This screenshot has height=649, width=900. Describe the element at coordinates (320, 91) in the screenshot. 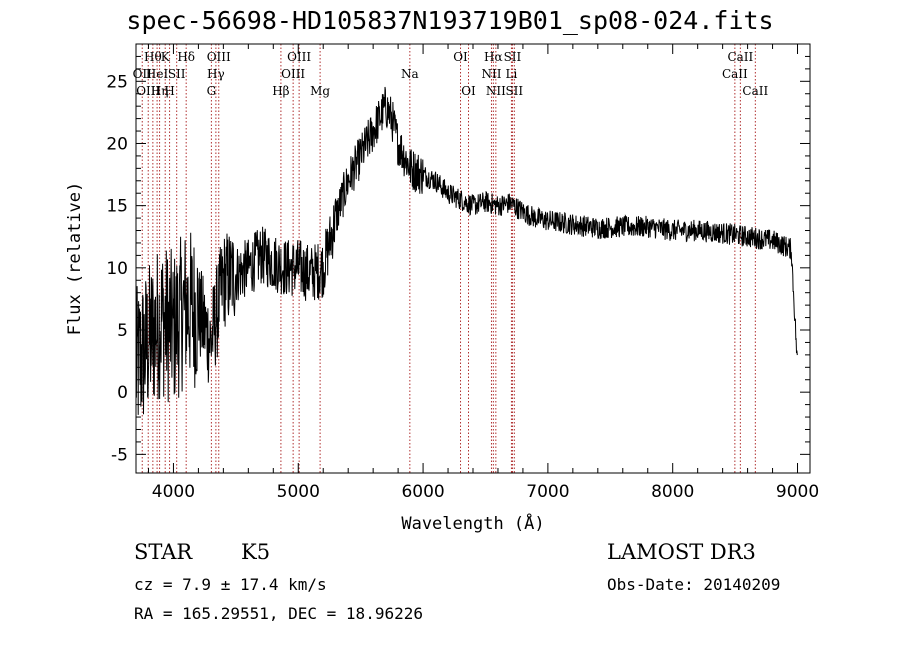

I see `spectral-line-label: Mg` at that location.